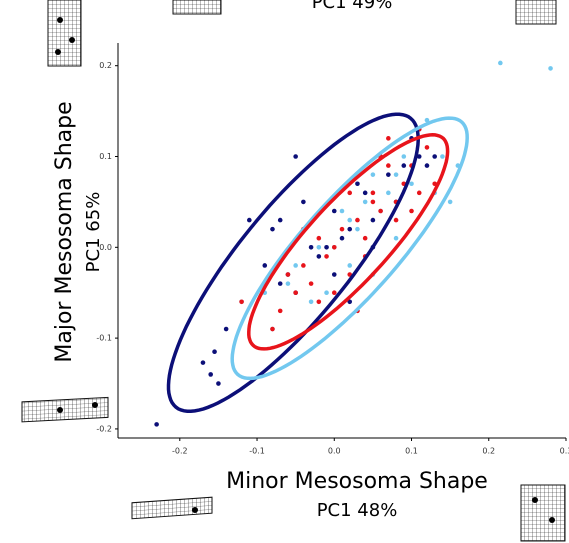 This screenshot has height=543, width=569. Describe the element at coordinates (180, 451) in the screenshot. I see `x-tick-label: -0.2` at that location.